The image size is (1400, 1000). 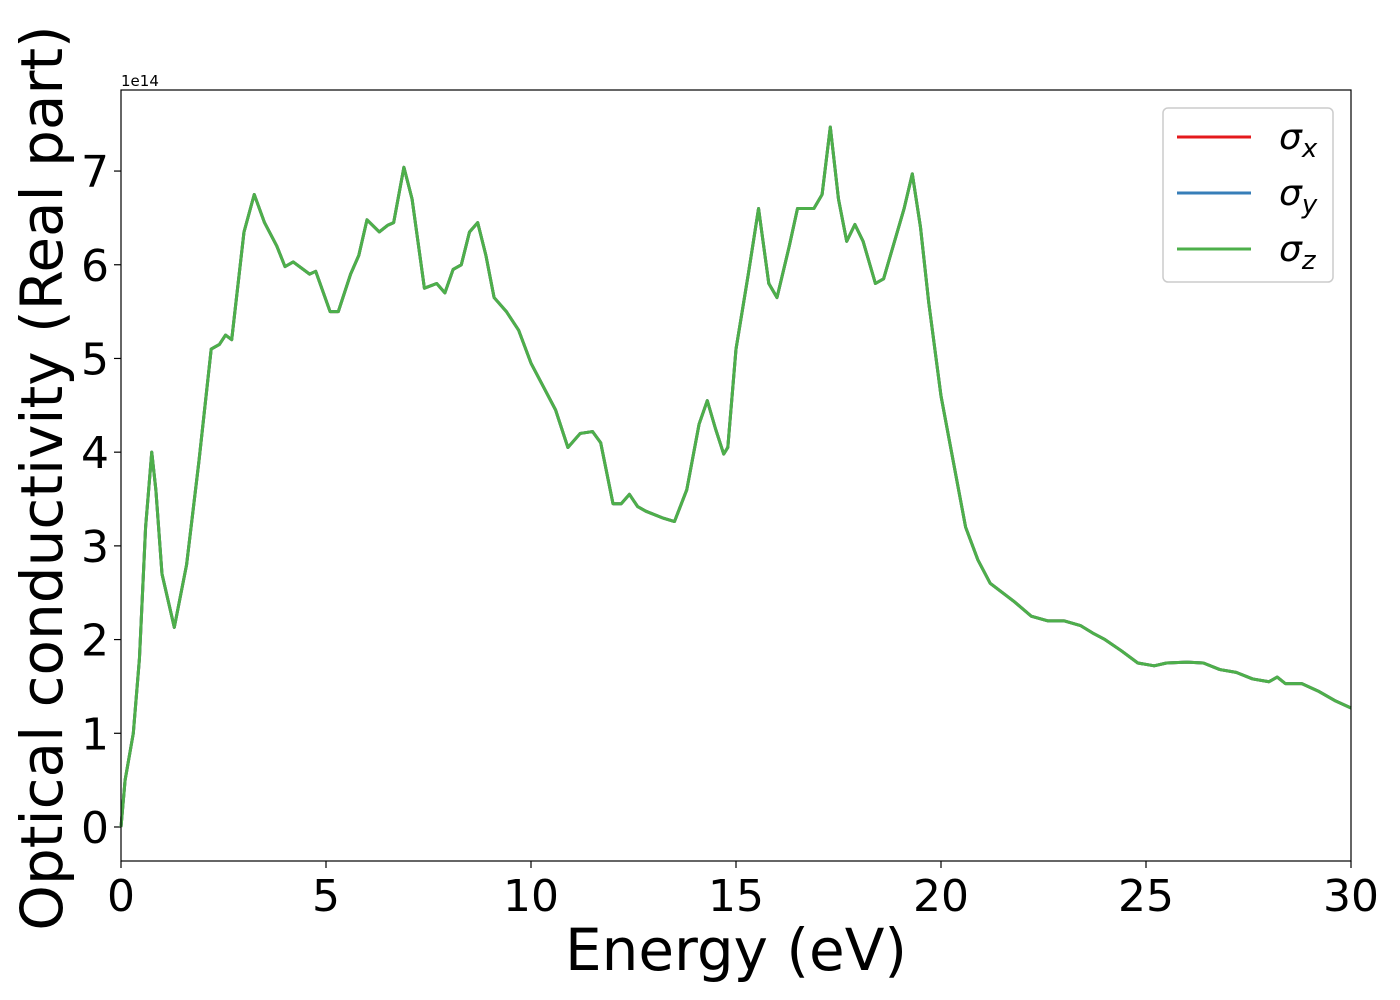 I want to click on x-tick-label: 25, so click(x=1146, y=896).